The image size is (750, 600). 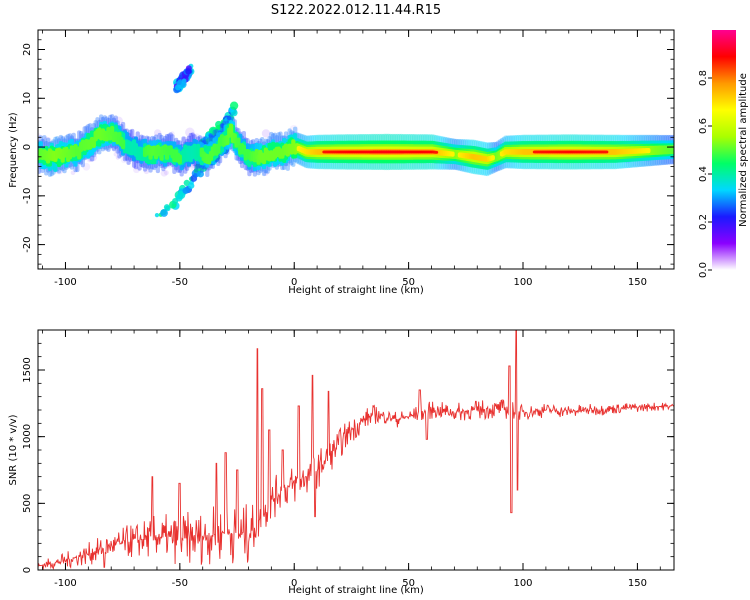 What do you see at coordinates (356, 590) in the screenshot?
I see `snr-x-label: Height of straight line (km)` at bounding box center [356, 590].